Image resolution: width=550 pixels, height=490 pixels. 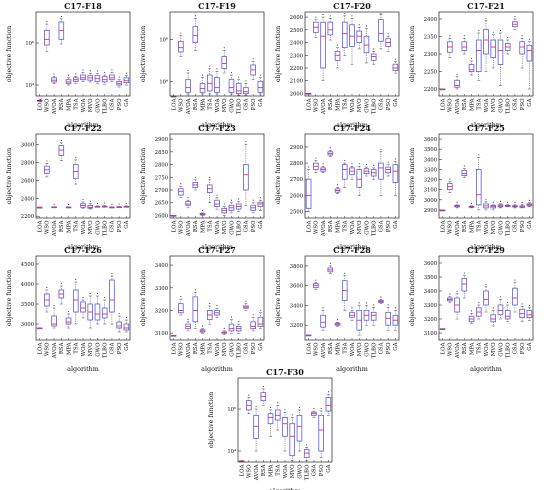 I want to click on chart-title: C17-F18, so click(x=83, y=6).